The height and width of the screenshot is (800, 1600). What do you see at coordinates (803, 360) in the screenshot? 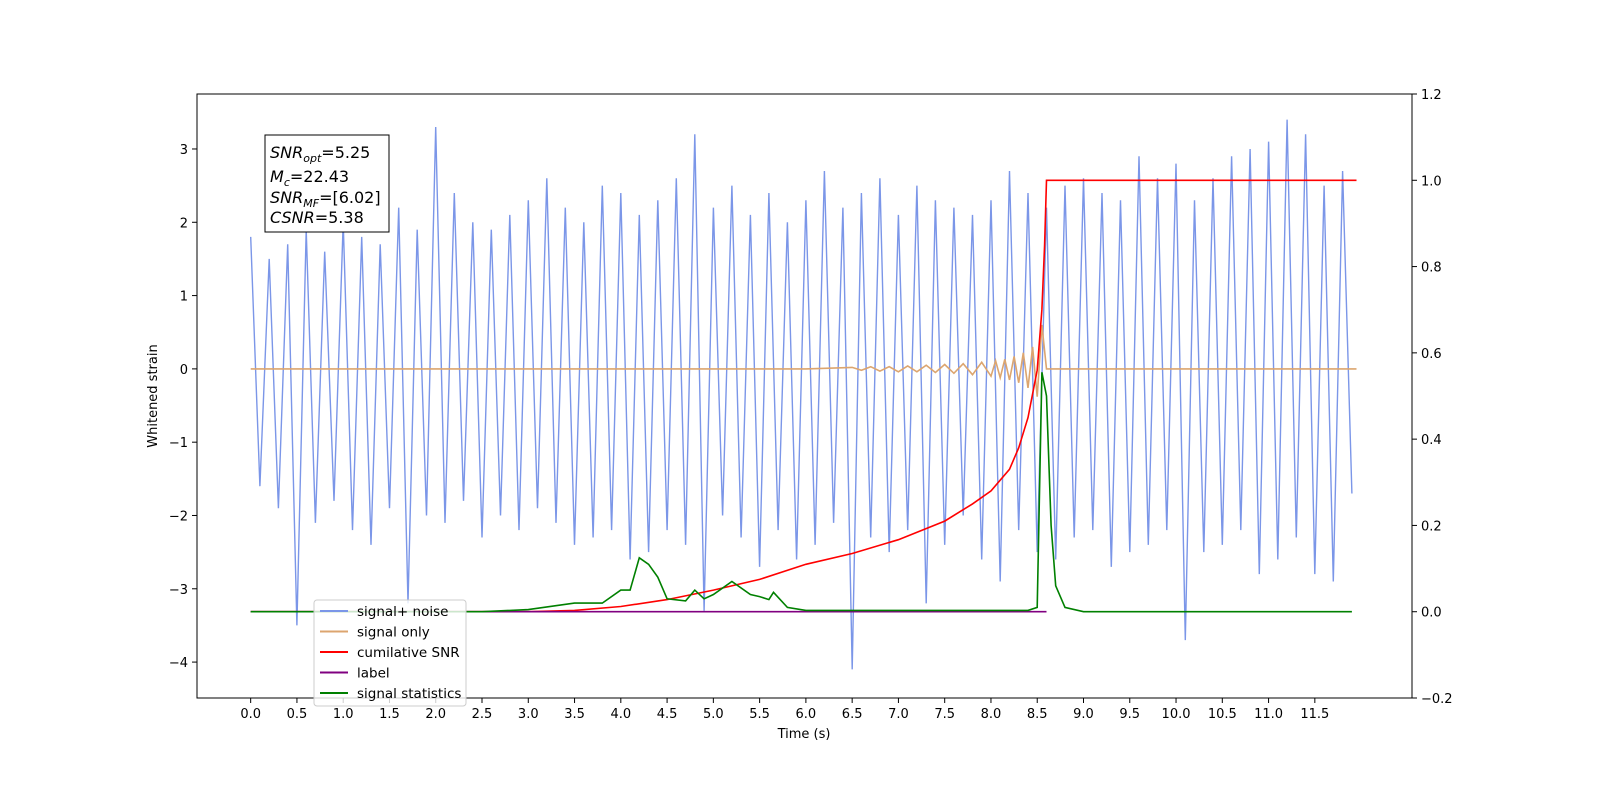
I see `series-line` at bounding box center [803, 360].